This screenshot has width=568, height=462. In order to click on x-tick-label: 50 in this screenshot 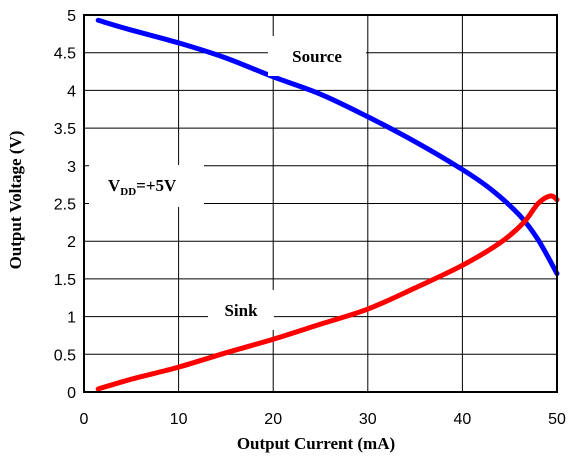, I will do `click(557, 419)`.